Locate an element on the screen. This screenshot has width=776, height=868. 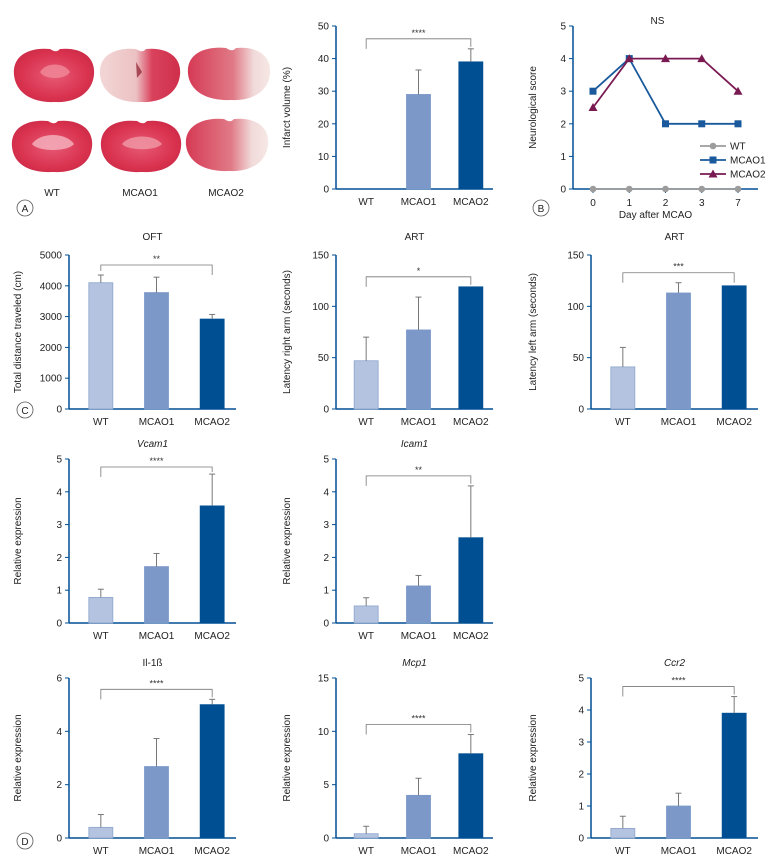
panel-label-b: B is located at coordinates (541, 208).